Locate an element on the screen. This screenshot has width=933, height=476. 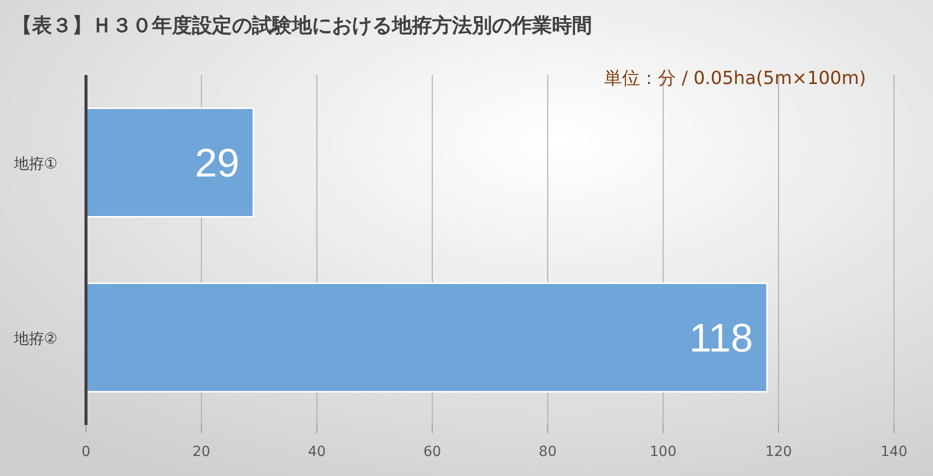
y-tick-label: 地拵① is located at coordinates (35, 163).